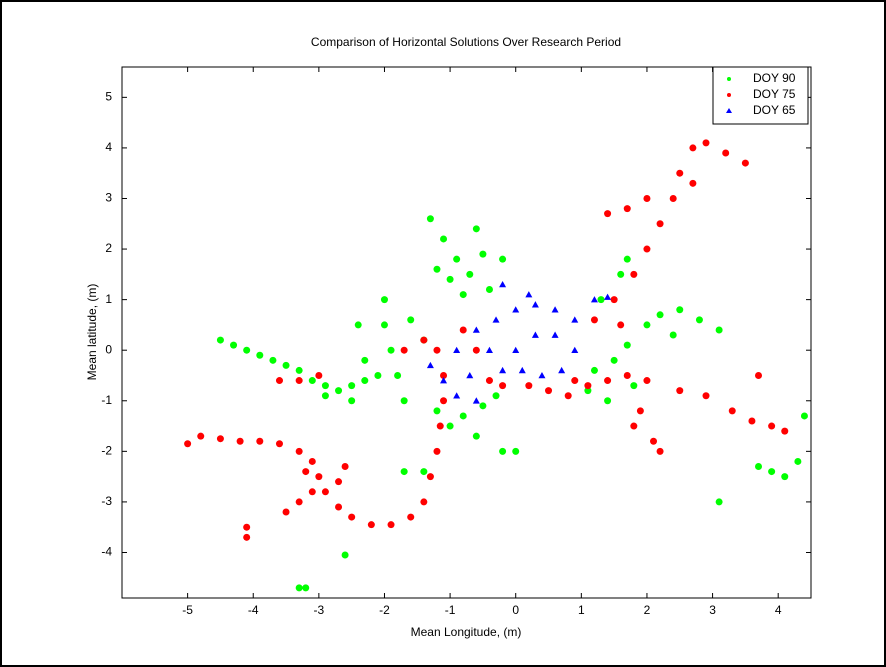  I want to click on y-tick-label: 1, so click(108, 299).